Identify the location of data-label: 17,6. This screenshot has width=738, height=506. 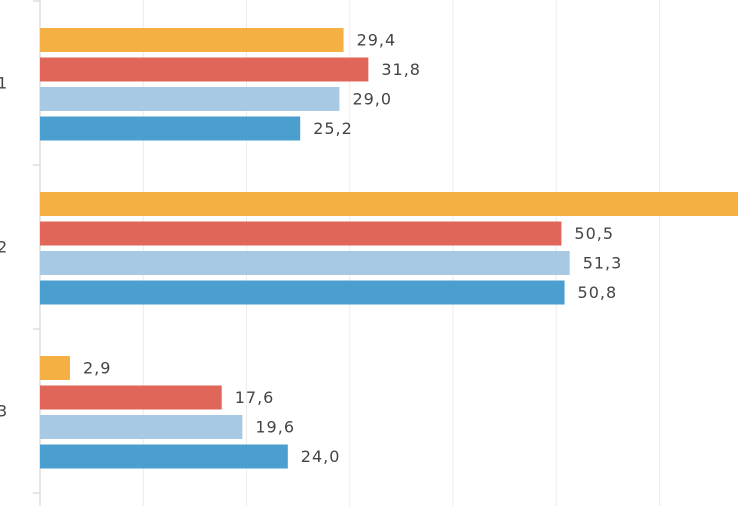
(255, 397).